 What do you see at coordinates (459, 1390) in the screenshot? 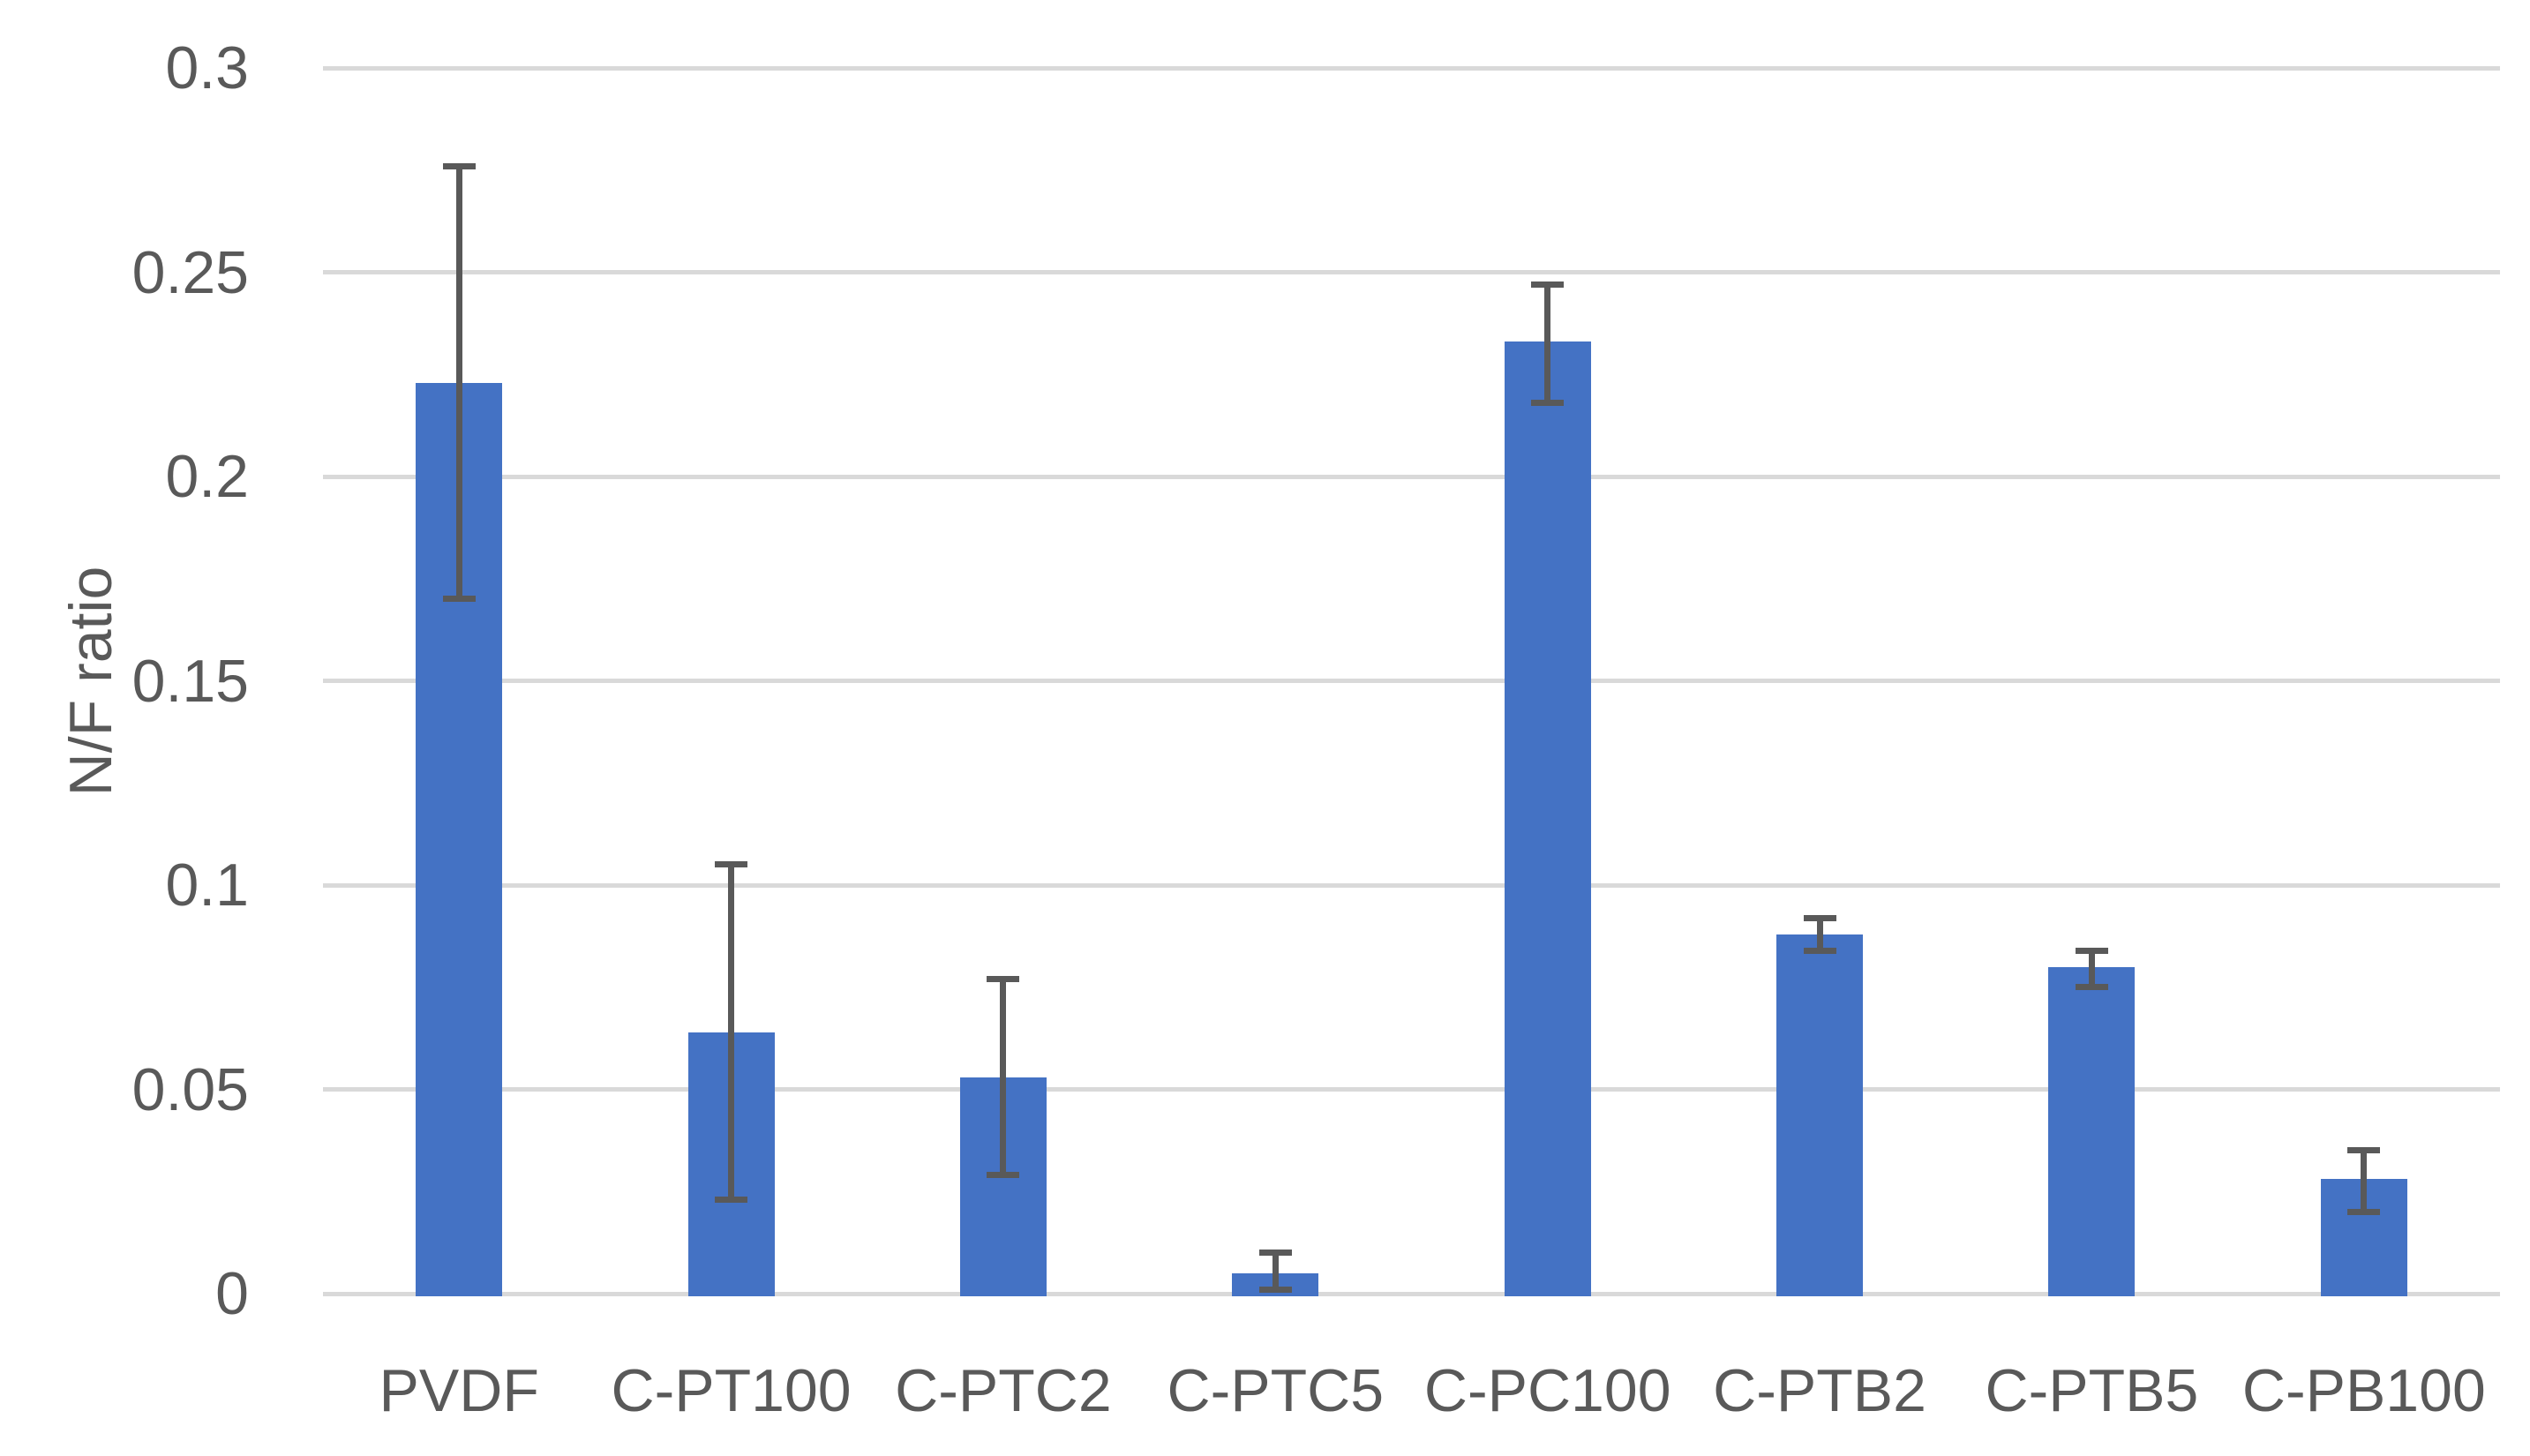
I see `x-axis-label: PVDF` at bounding box center [459, 1390].